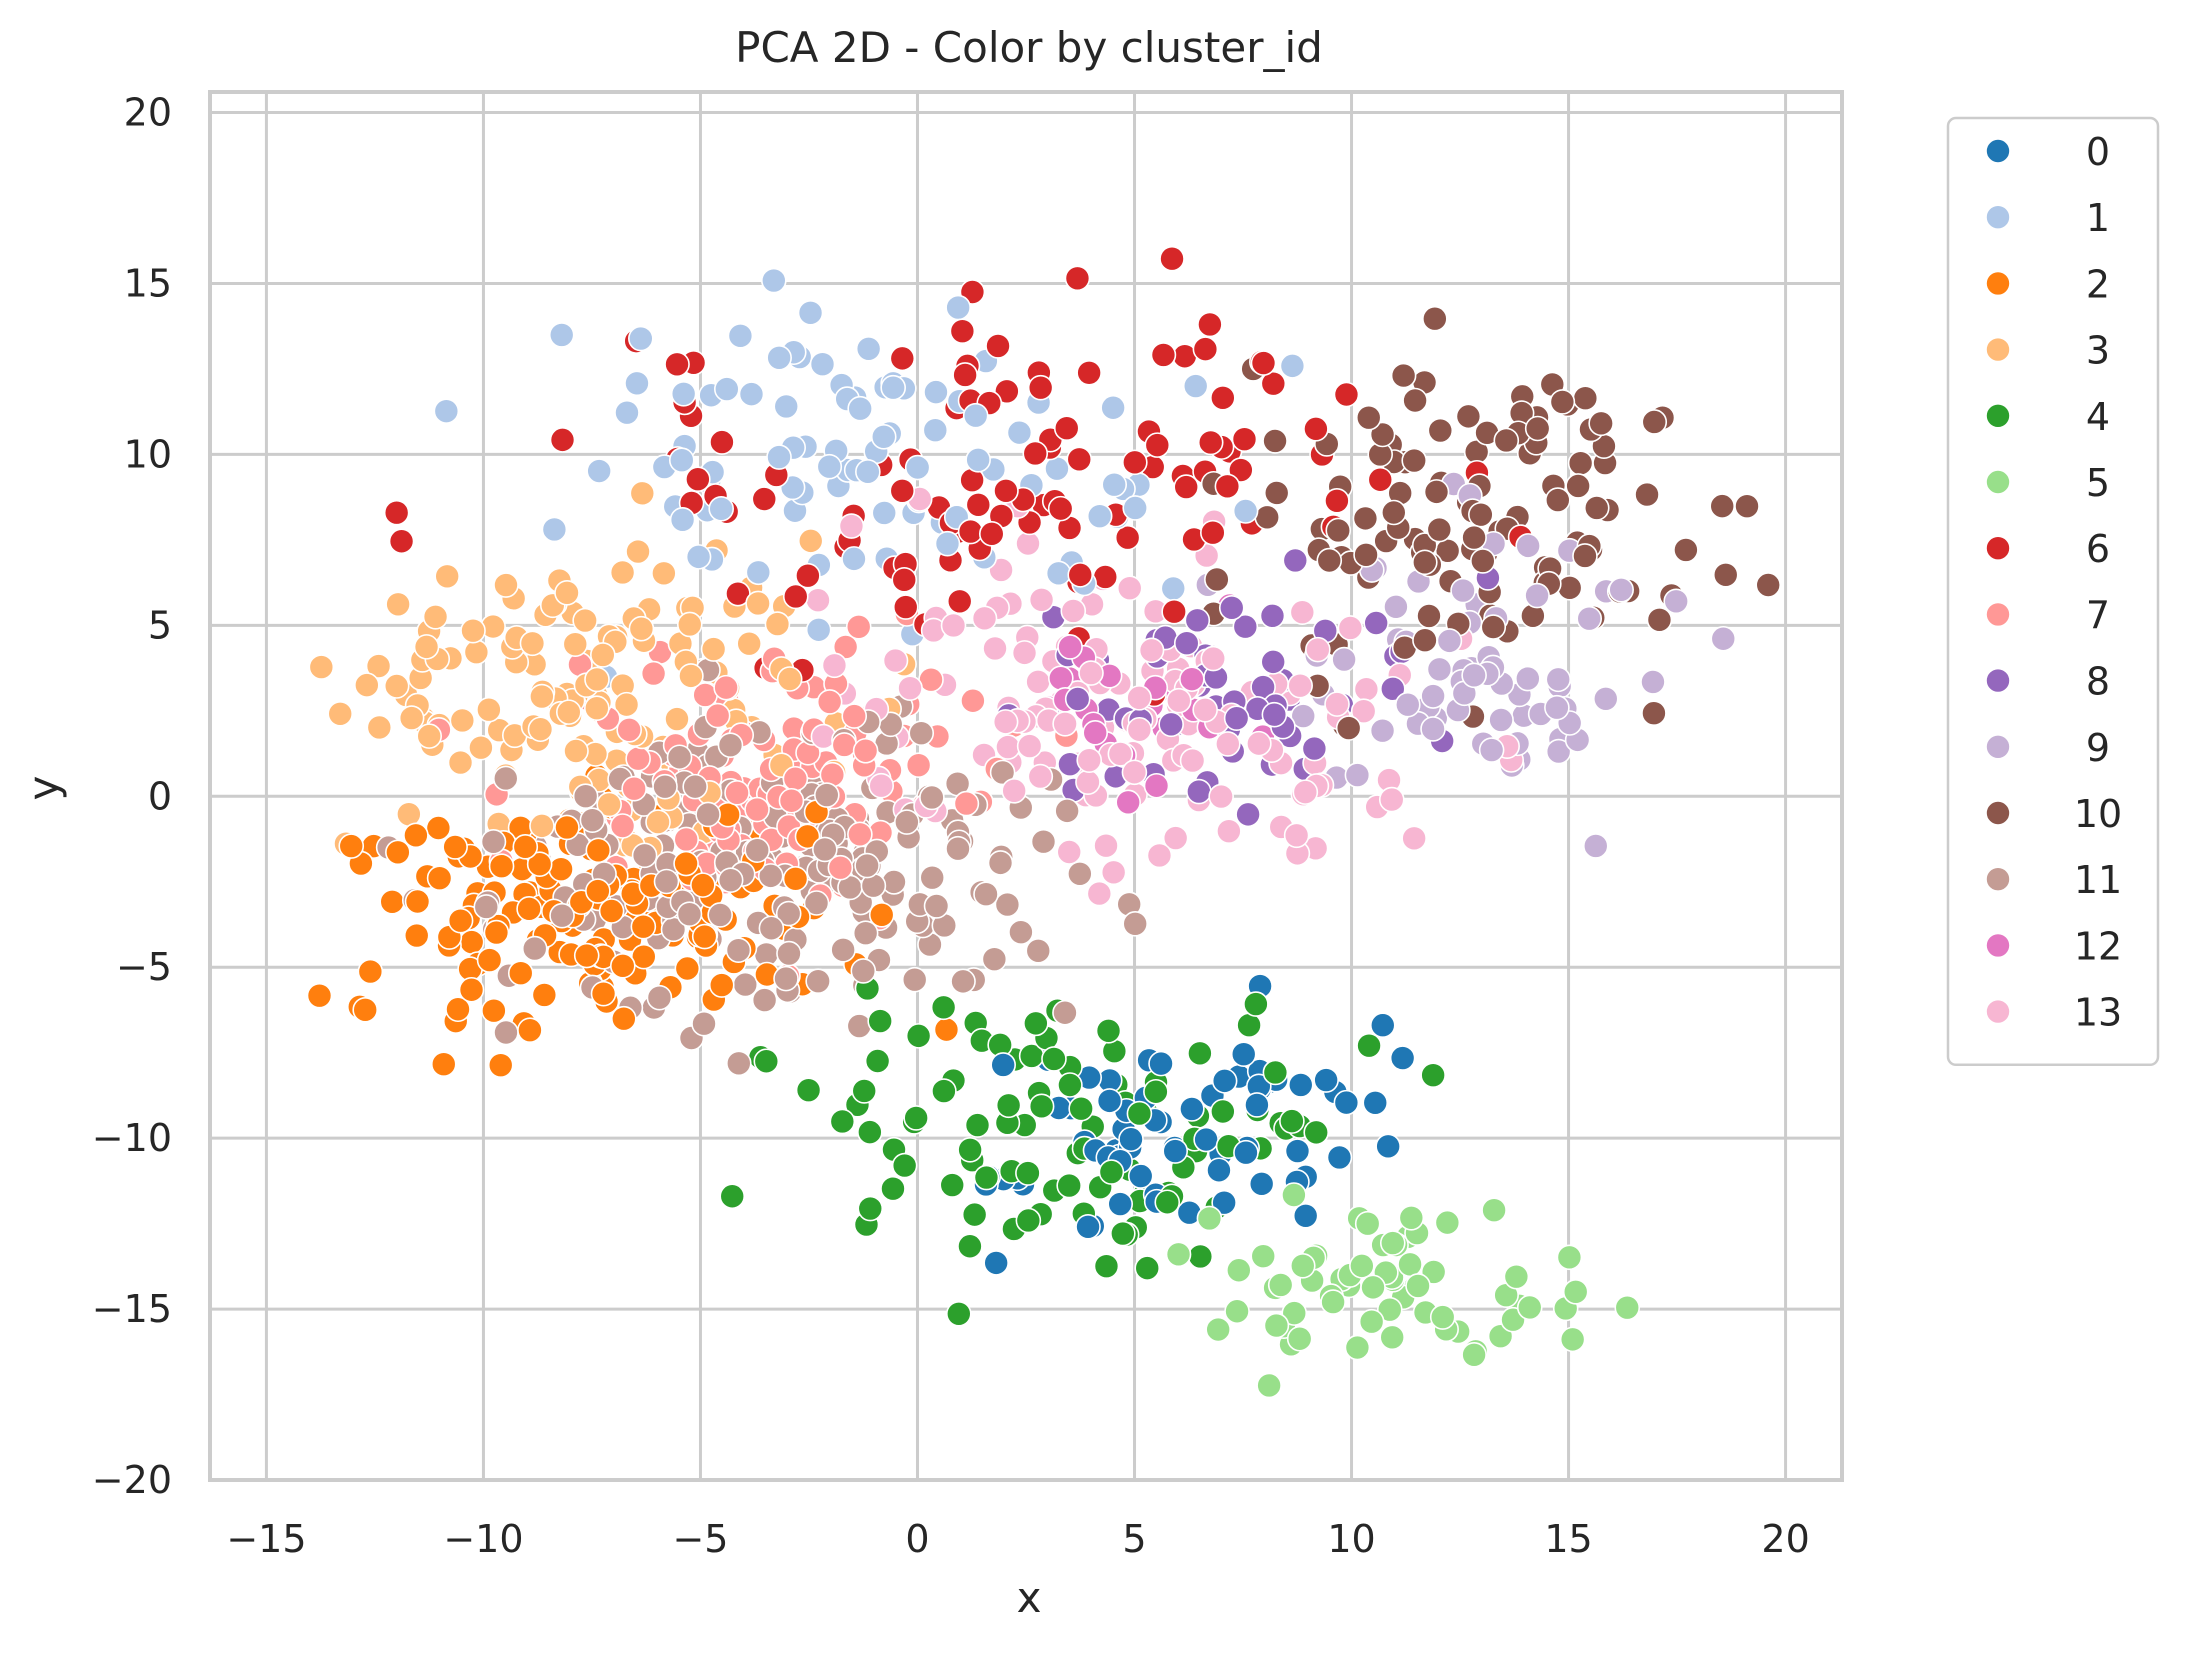 The image size is (2187, 1656). Describe the element at coordinates (483, 1539) in the screenshot. I see `x-tick-label: −10` at that location.